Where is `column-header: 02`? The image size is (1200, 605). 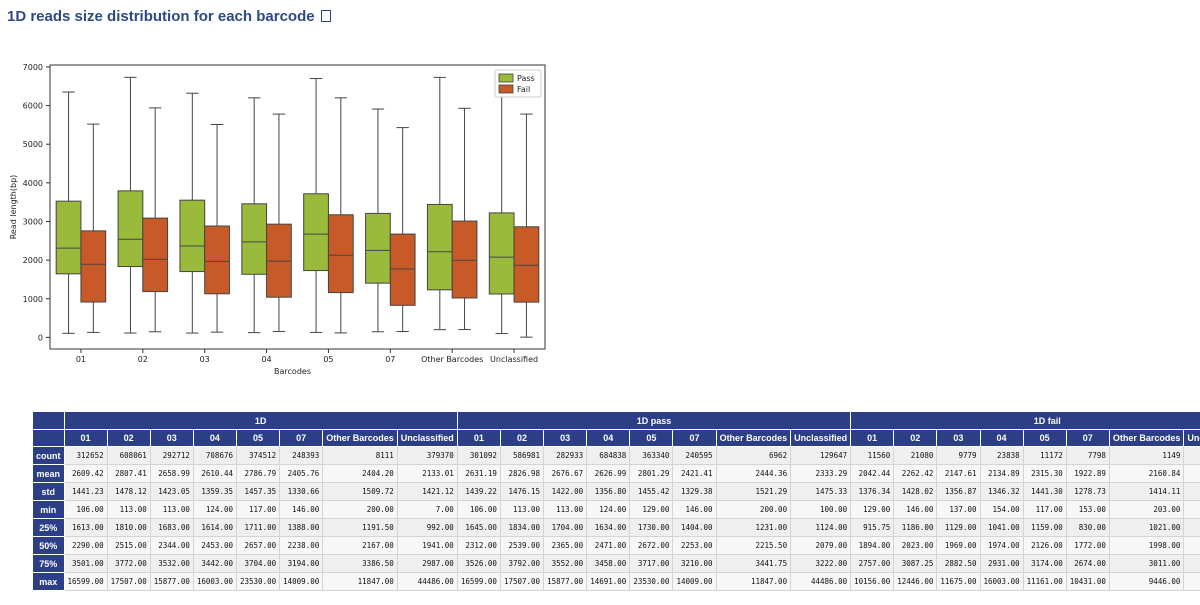
column-header: 02 is located at coordinates (522, 438).